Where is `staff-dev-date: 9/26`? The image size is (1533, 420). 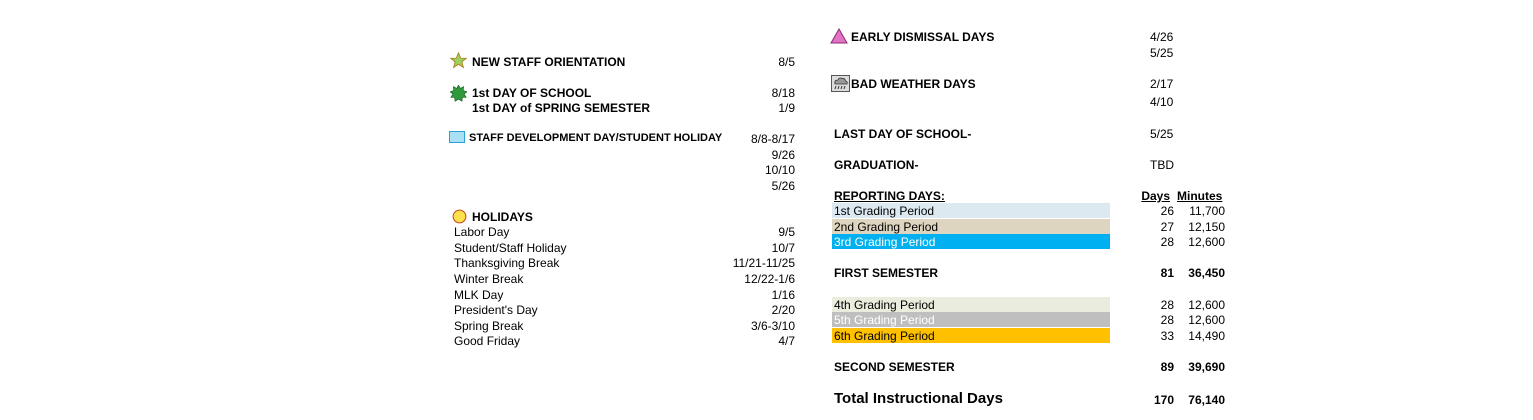
staff-dev-date: 9/26 is located at coordinates (783, 155).